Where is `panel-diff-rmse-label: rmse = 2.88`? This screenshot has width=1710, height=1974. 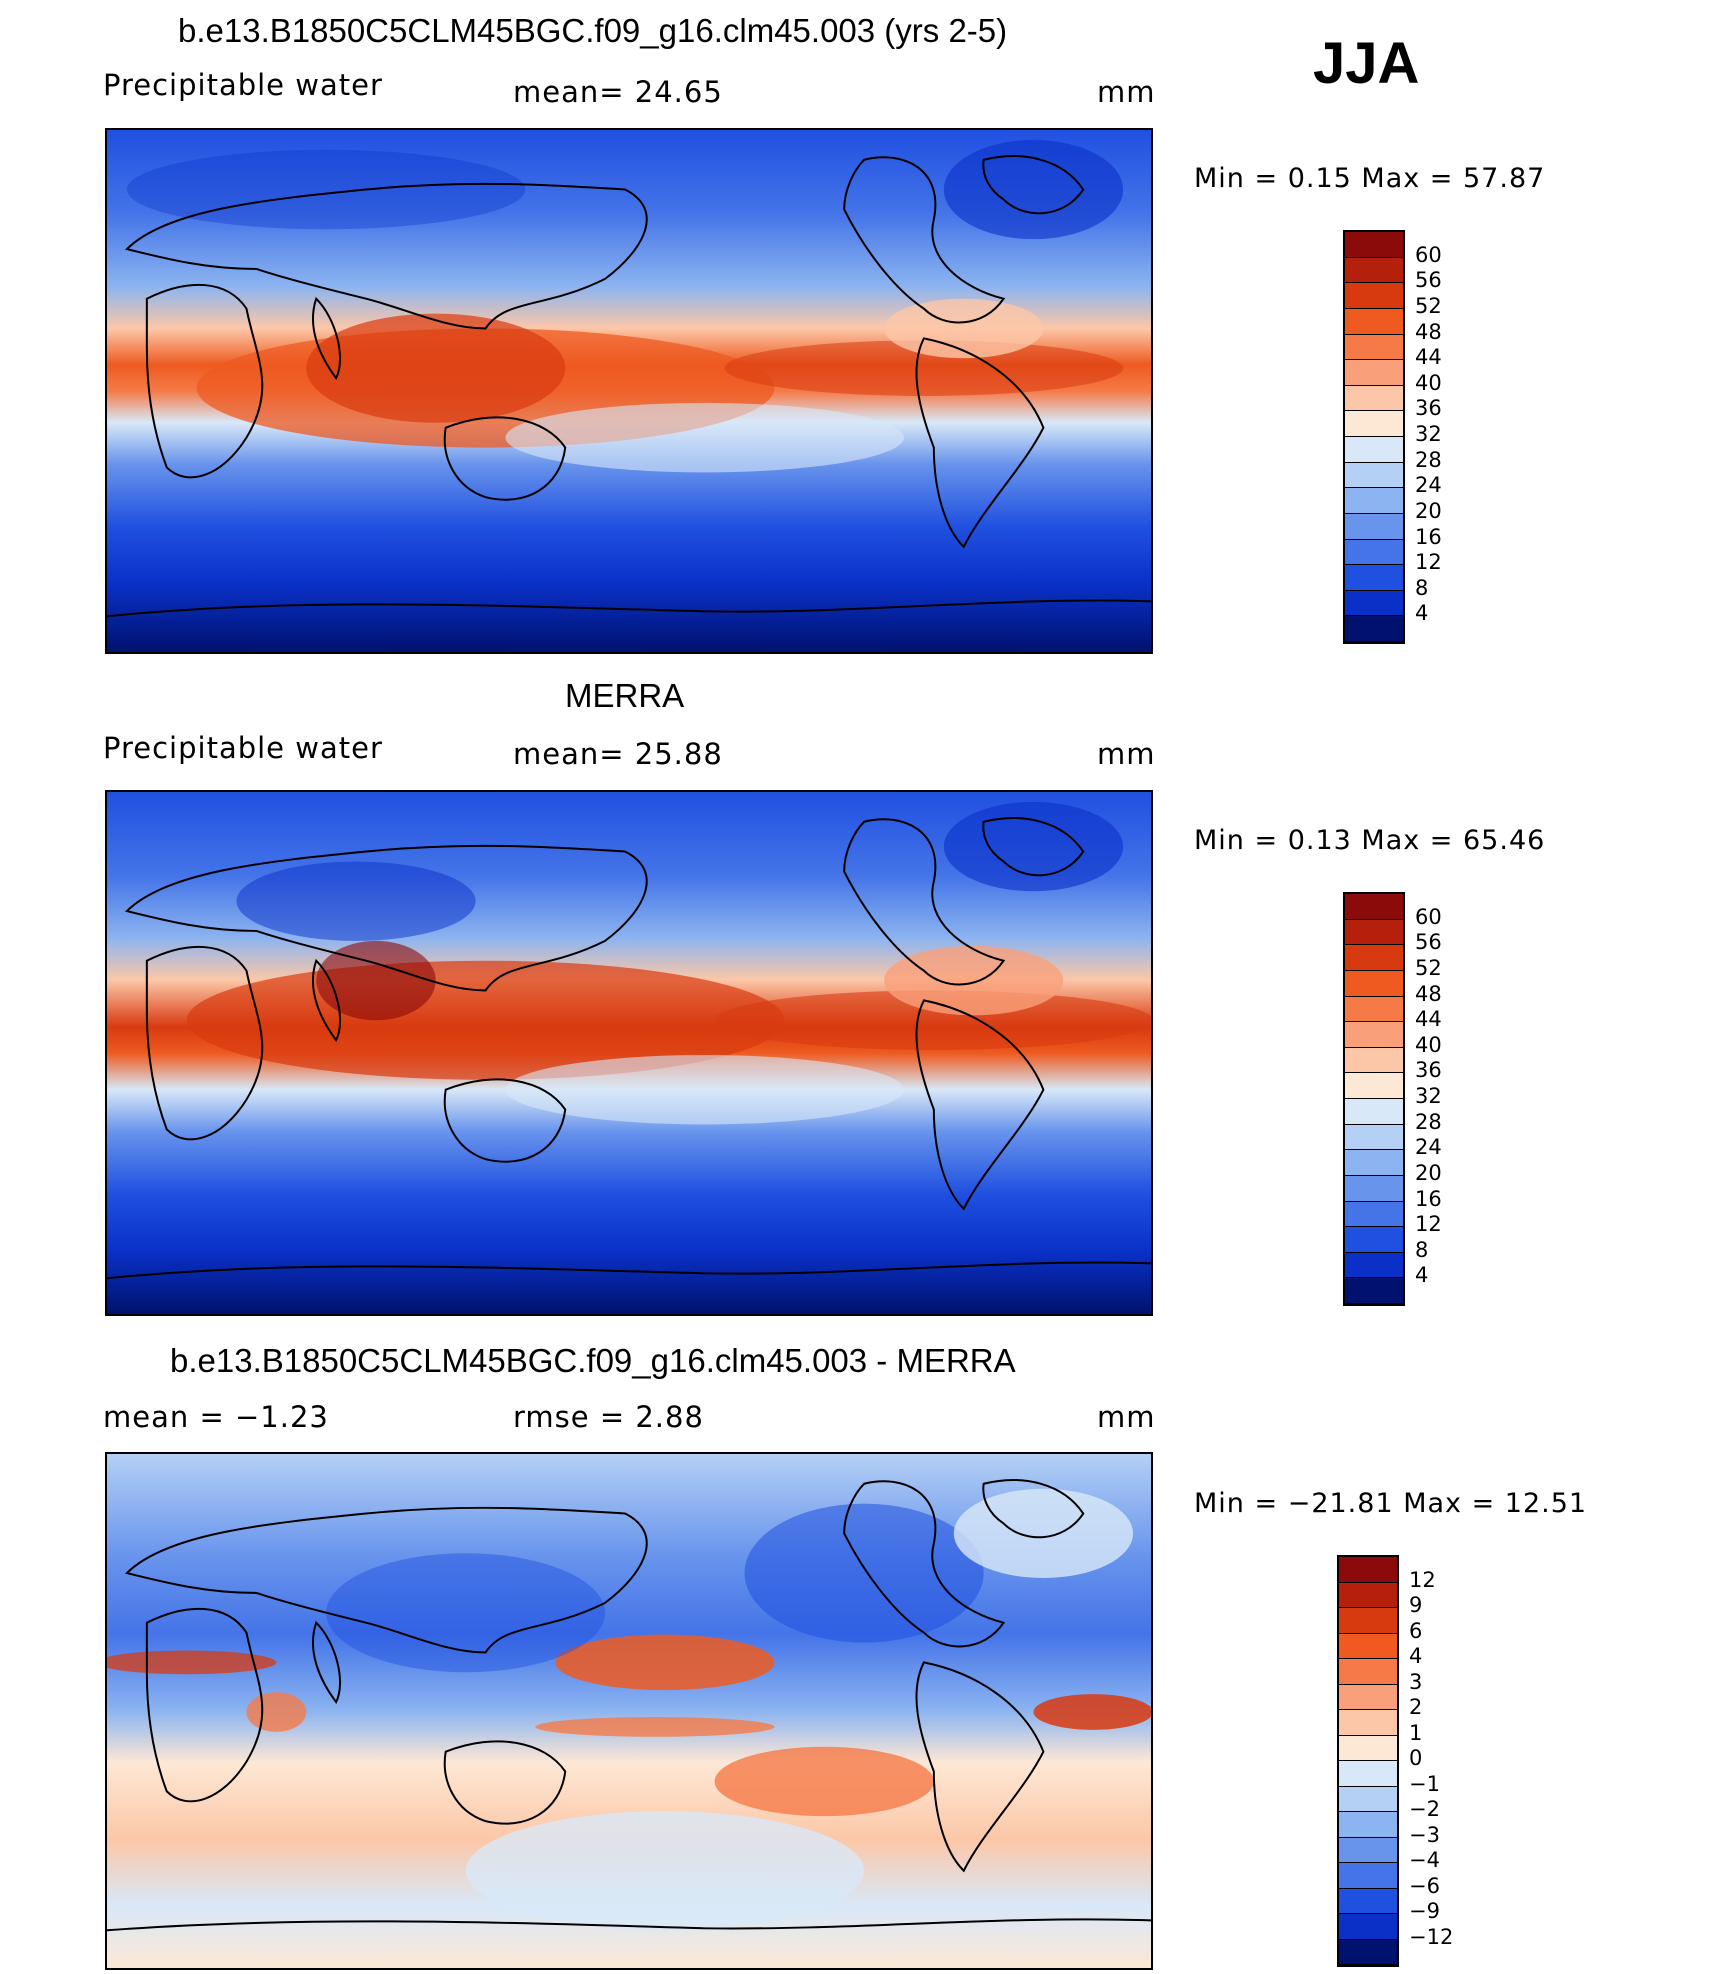
panel-diff-rmse-label: rmse = 2.88 is located at coordinates (608, 1417).